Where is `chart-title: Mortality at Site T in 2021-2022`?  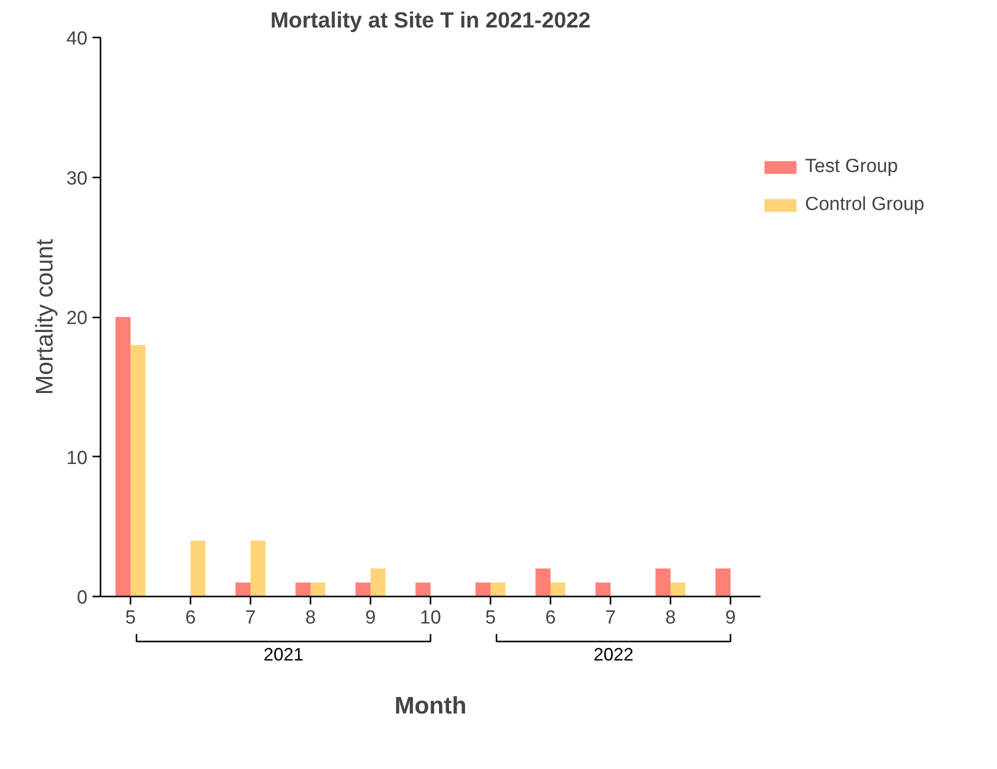
chart-title: Mortality at Site T in 2021-2022 is located at coordinates (430, 20).